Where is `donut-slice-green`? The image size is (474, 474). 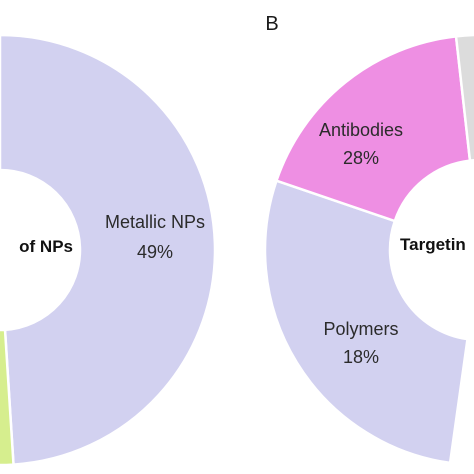
donut-slice-green is located at coordinates (7, 397).